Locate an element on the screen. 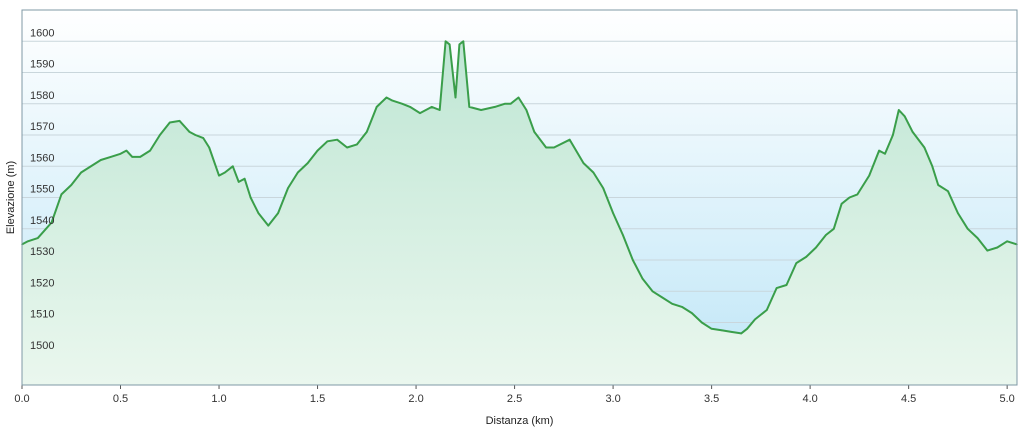 This screenshot has height=431, width=1024. x-tick-label: 3.0 is located at coordinates (612, 399).